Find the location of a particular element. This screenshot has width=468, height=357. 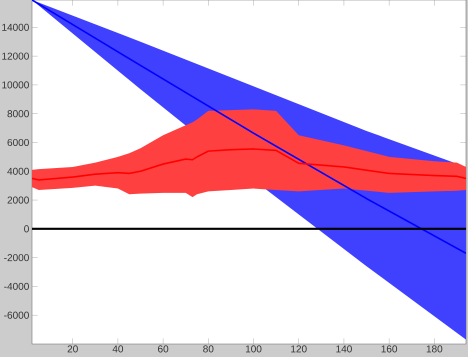

y-tick-label: -4000 is located at coordinates (16, 286).